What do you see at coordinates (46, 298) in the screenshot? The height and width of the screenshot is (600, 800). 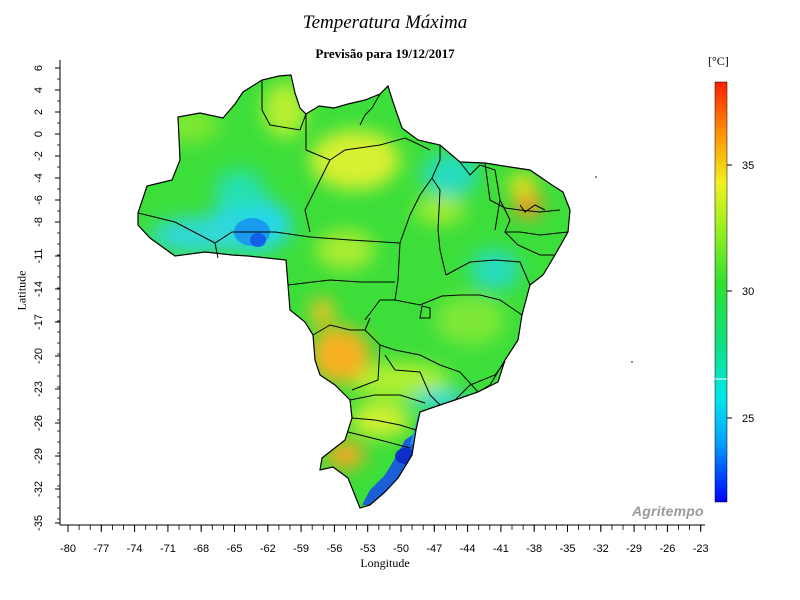 I see `y-axis: 6 4 2 0 -2 -4 -6 -8 -11 -14 -17 -20 -23 -26 -29 -32 -35` at bounding box center [46, 298].